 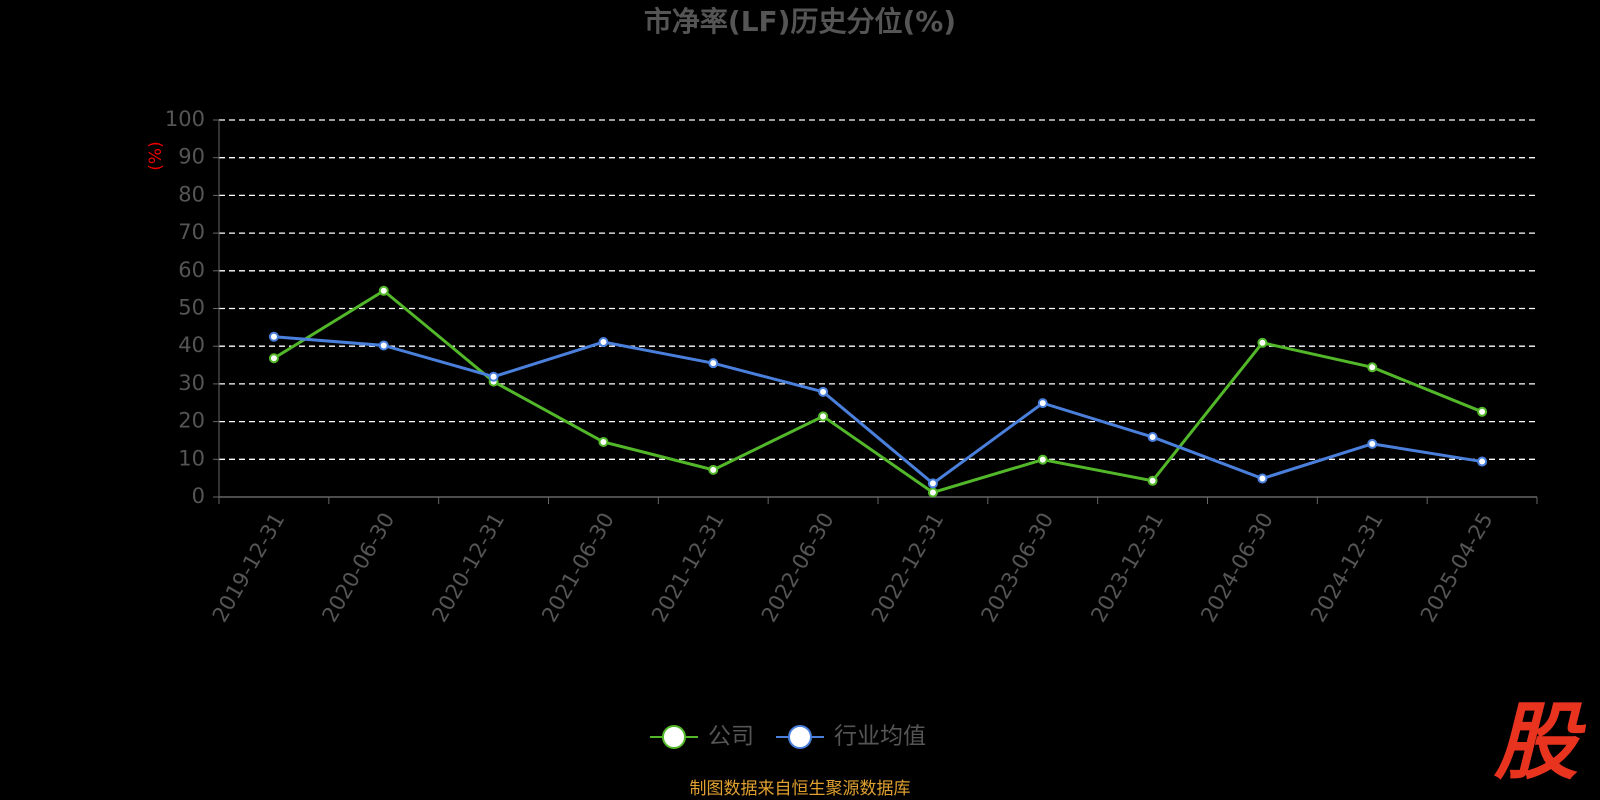 What do you see at coordinates (1540, 742) in the screenshot?
I see `logo: 股` at bounding box center [1540, 742].